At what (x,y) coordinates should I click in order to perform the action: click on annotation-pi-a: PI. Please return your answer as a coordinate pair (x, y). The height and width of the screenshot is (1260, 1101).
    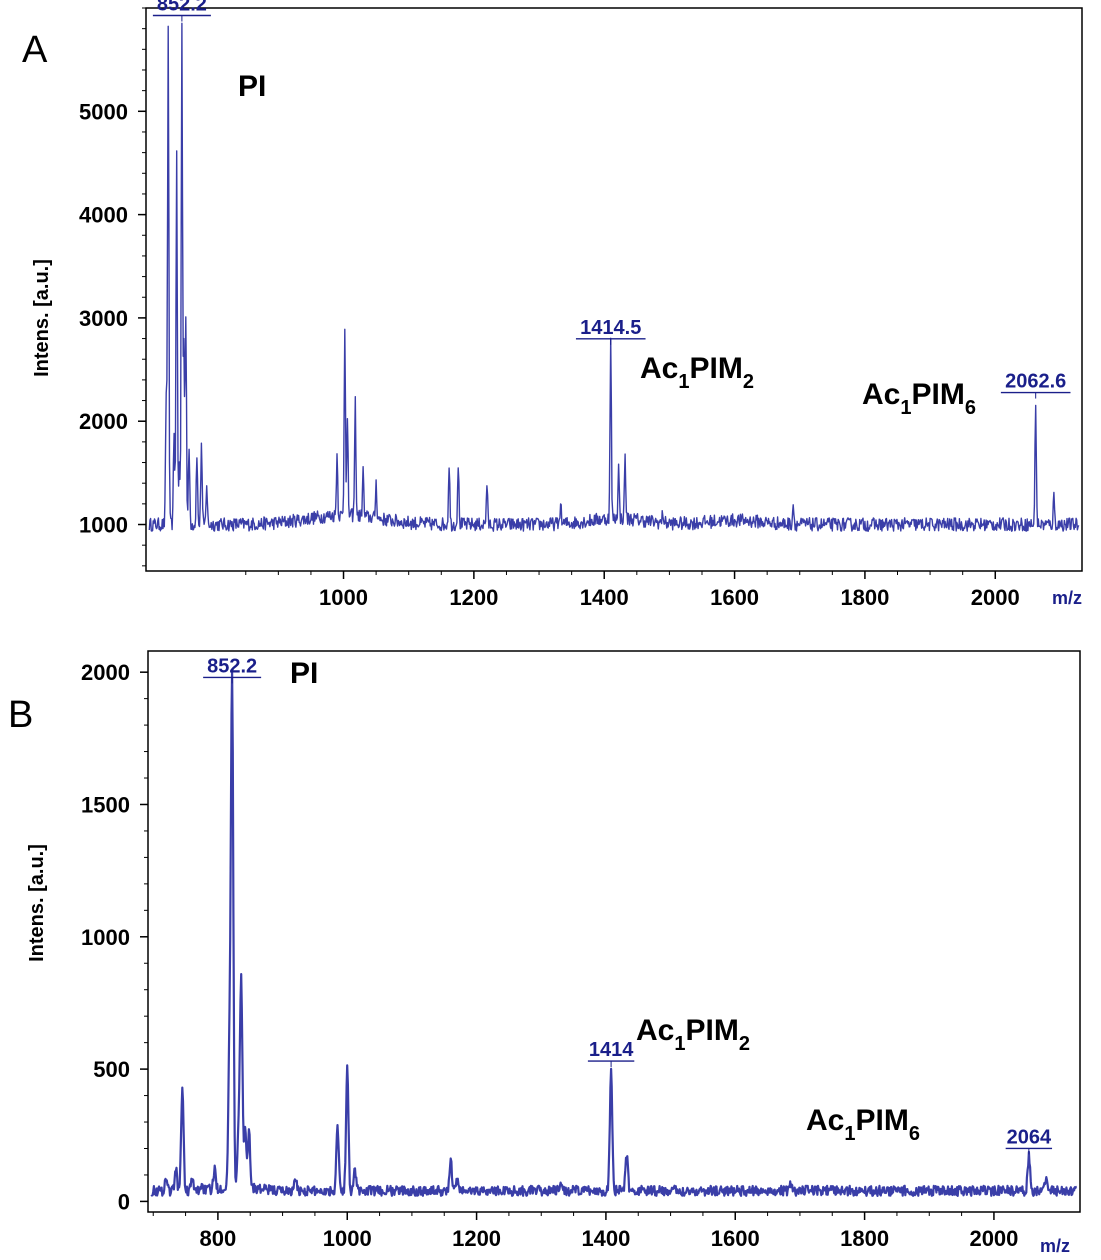
    Looking at the image, I should click on (252, 86).